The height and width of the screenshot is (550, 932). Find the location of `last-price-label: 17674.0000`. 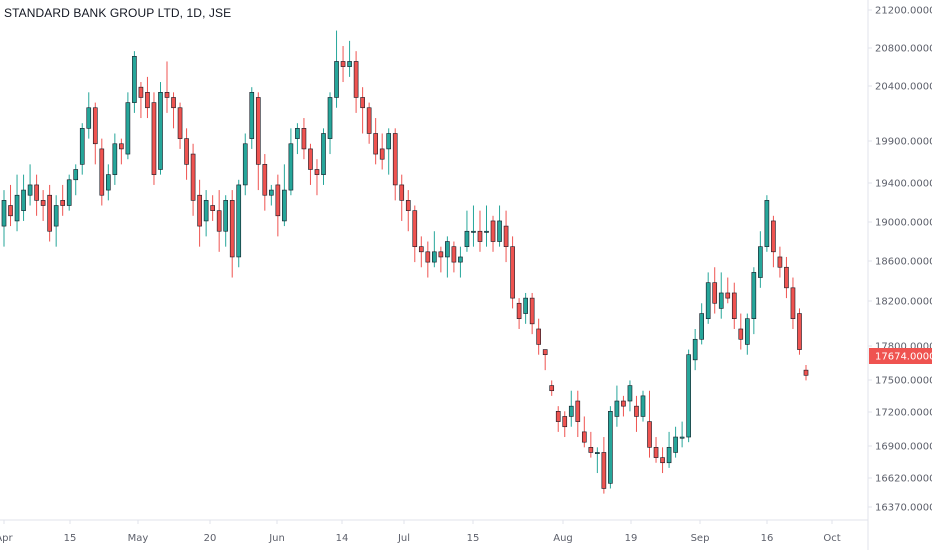

last-price-label: 17674.0000 is located at coordinates (903, 357).